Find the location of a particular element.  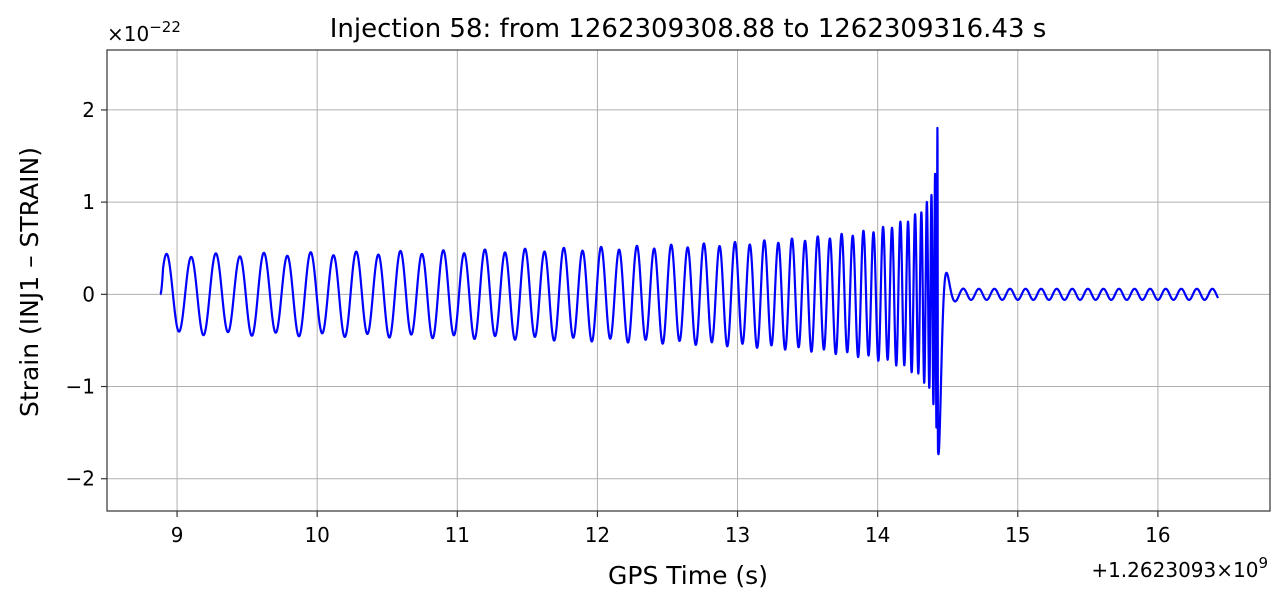

x-tick-label: 9 is located at coordinates (177, 535).